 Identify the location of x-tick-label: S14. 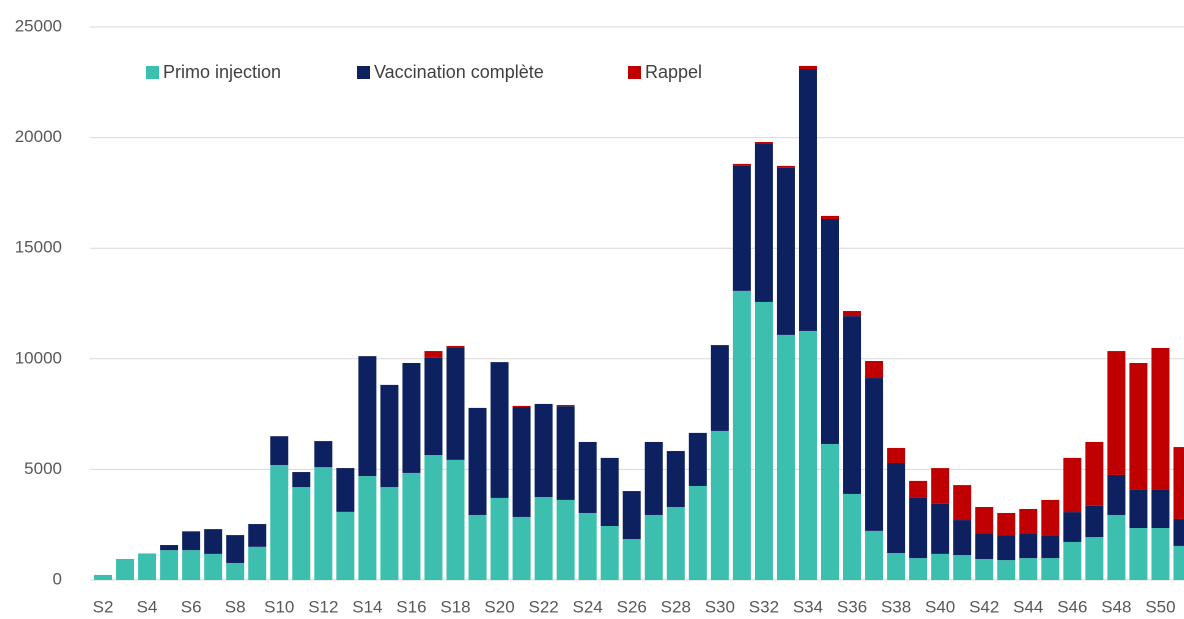
(367, 606).